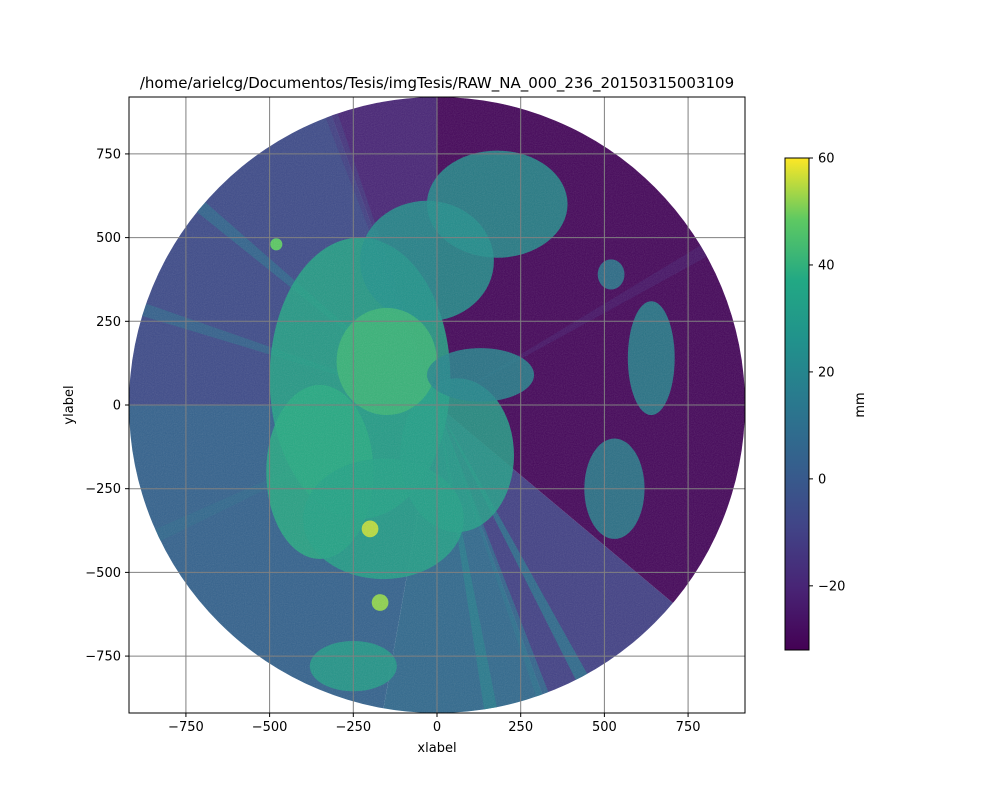 This screenshot has height=800, width=1000. I want to click on x-axis-label: xlabel, so click(436, 748).